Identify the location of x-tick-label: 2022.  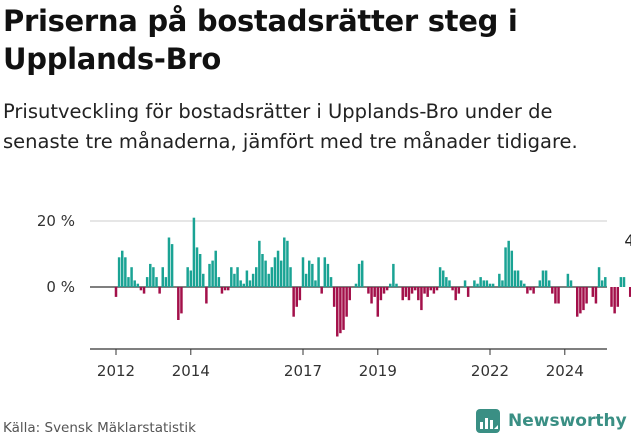
(490, 371).